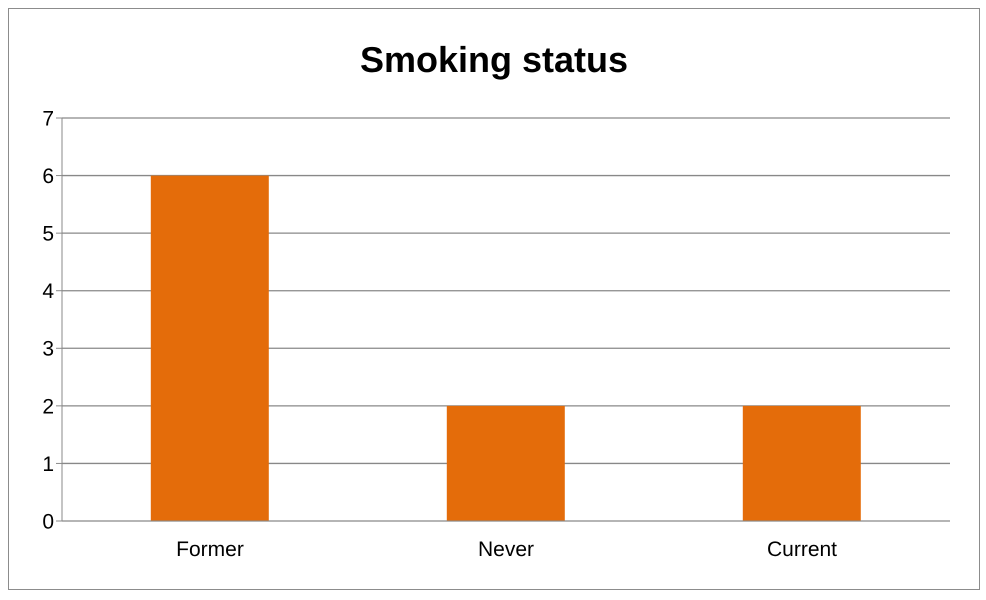 The image size is (986, 600). I want to click on y-tick-label: 4, so click(48, 292).